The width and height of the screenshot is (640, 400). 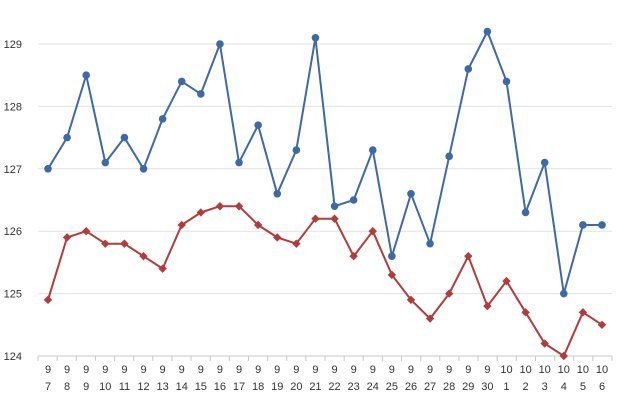 I want to click on x-tick-label-day: 21, so click(x=315, y=387).